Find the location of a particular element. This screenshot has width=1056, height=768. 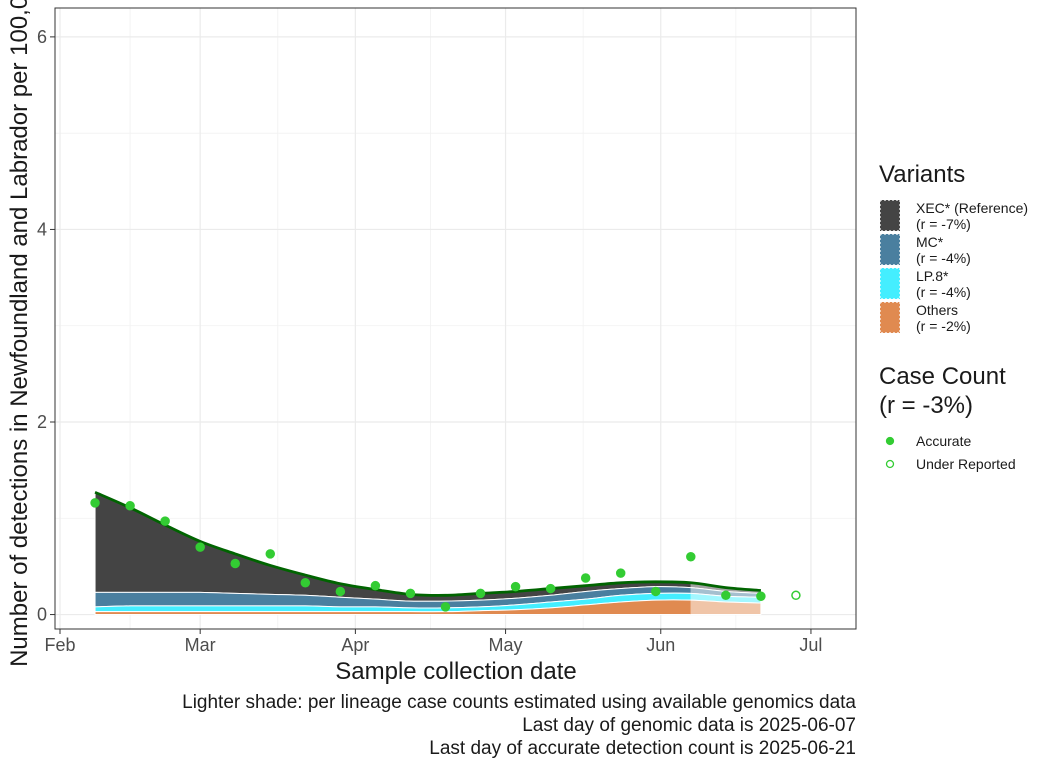

legend-variants-title: Variants is located at coordinates (922, 174).